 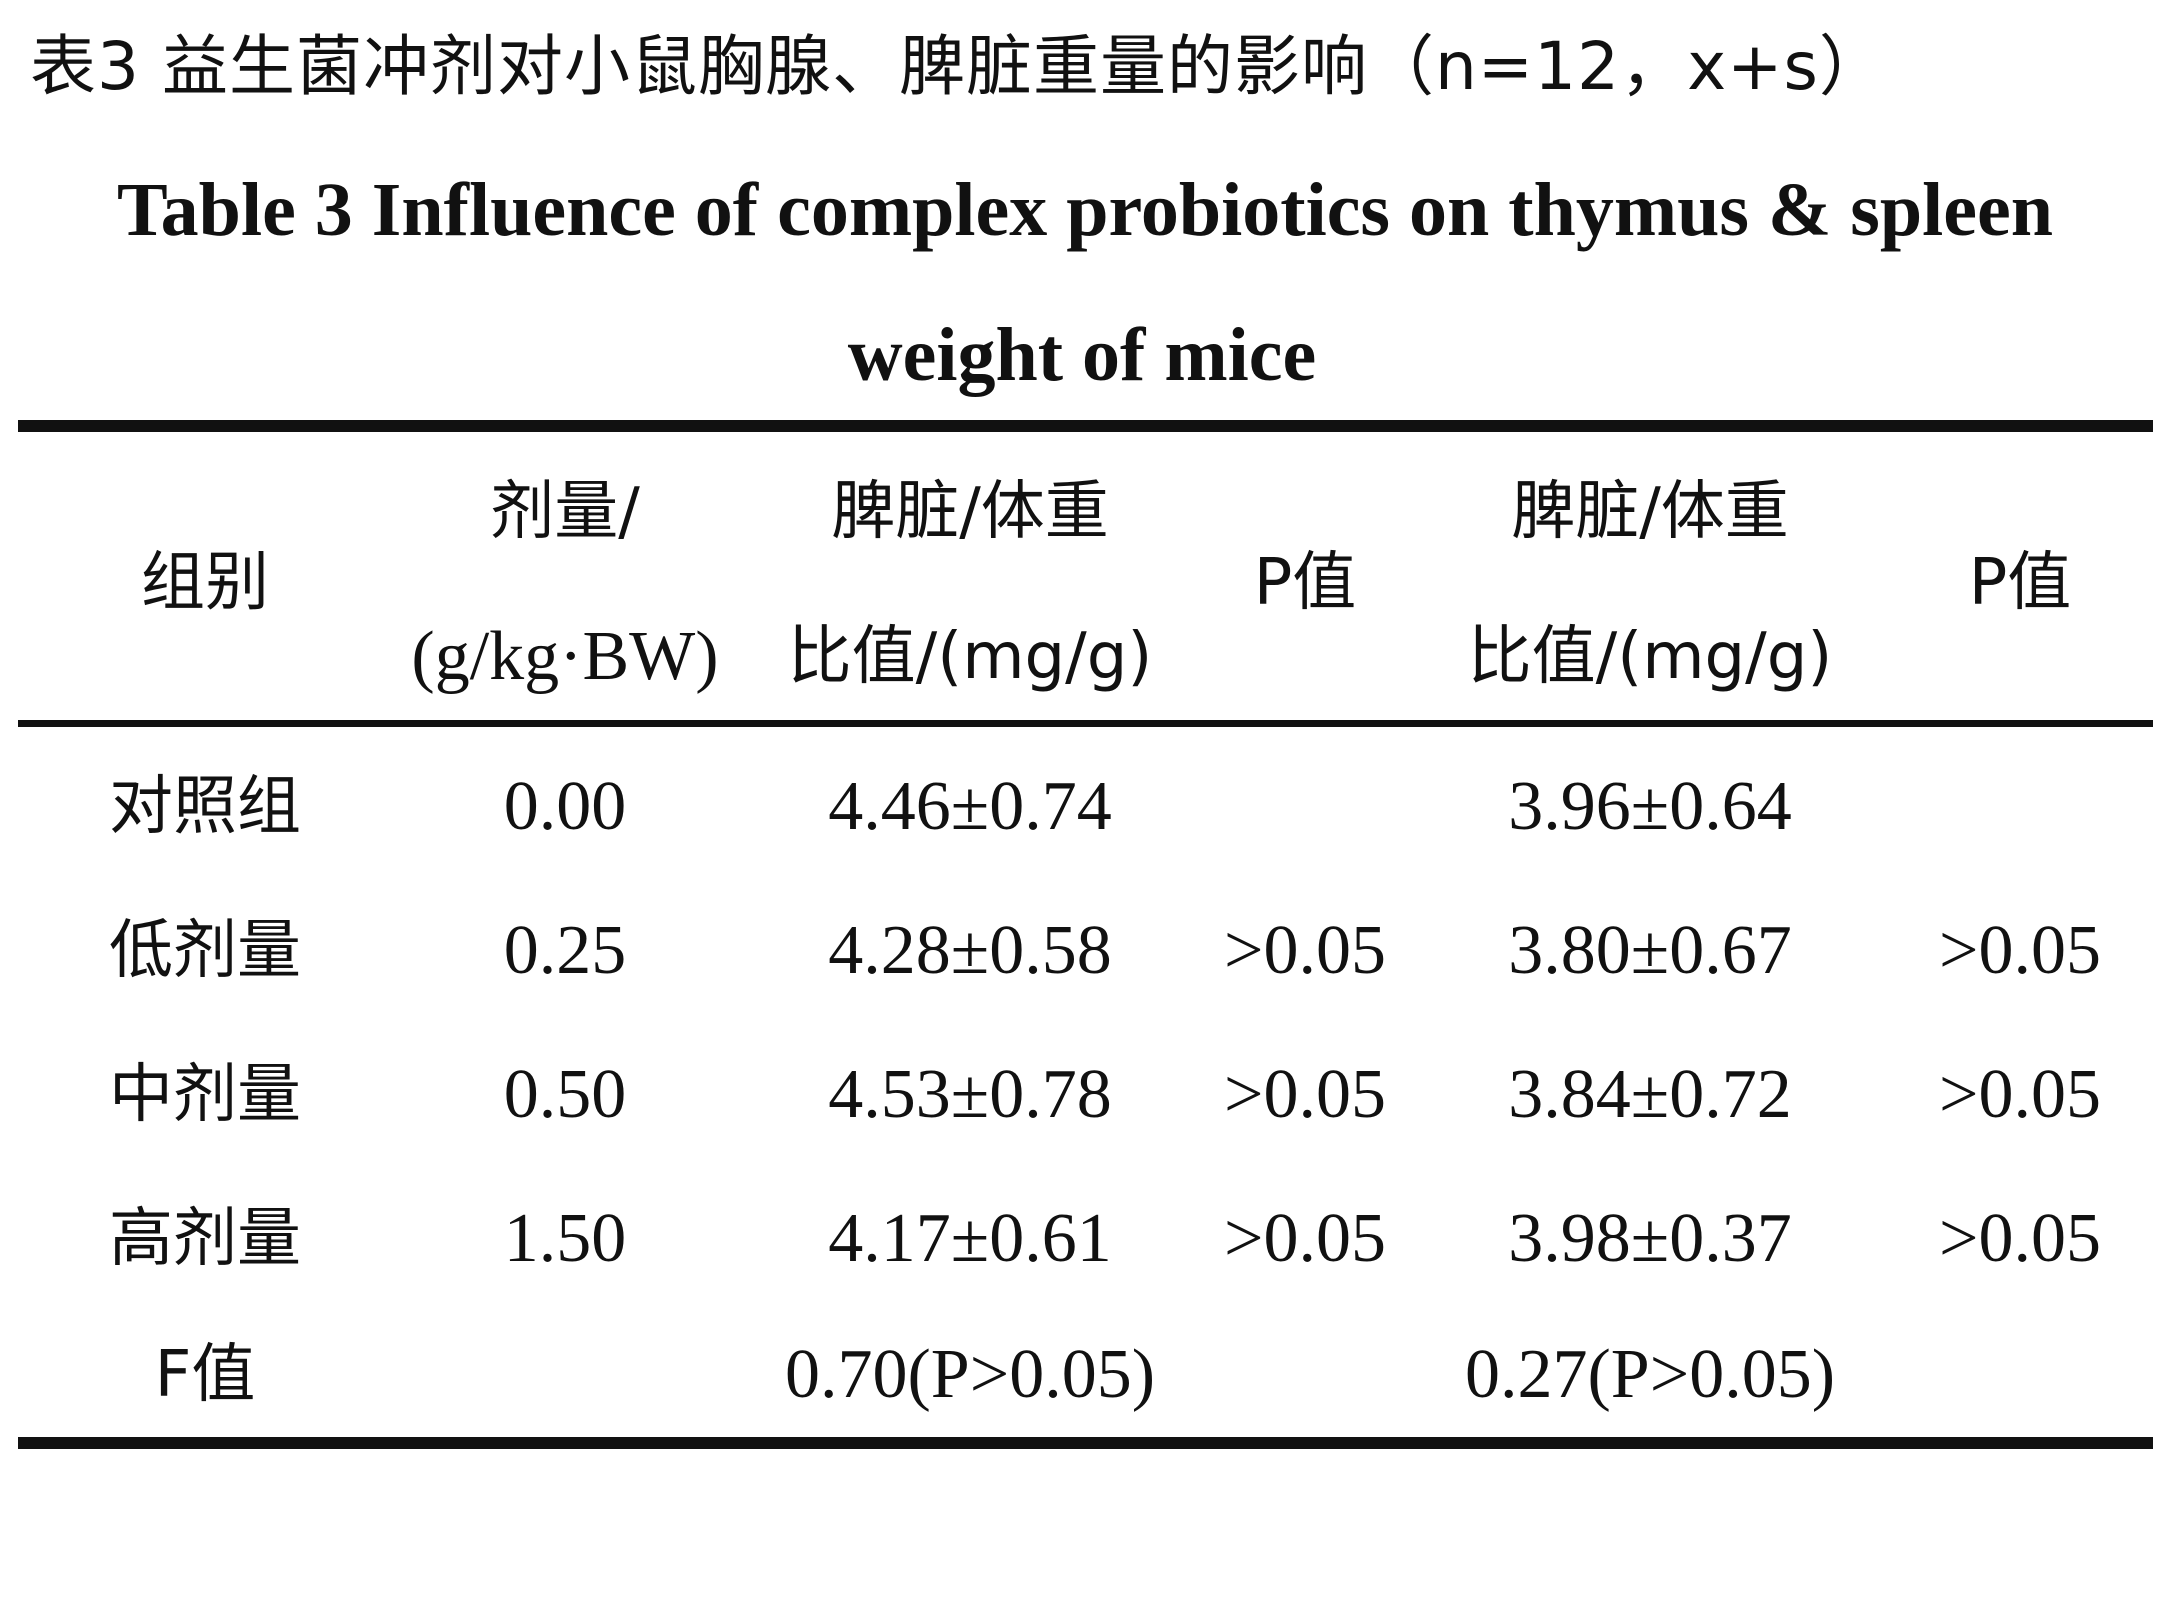 What do you see at coordinates (1650, 512) in the screenshot?
I see `header-ratio2-line1: 脾脏/体重` at bounding box center [1650, 512].